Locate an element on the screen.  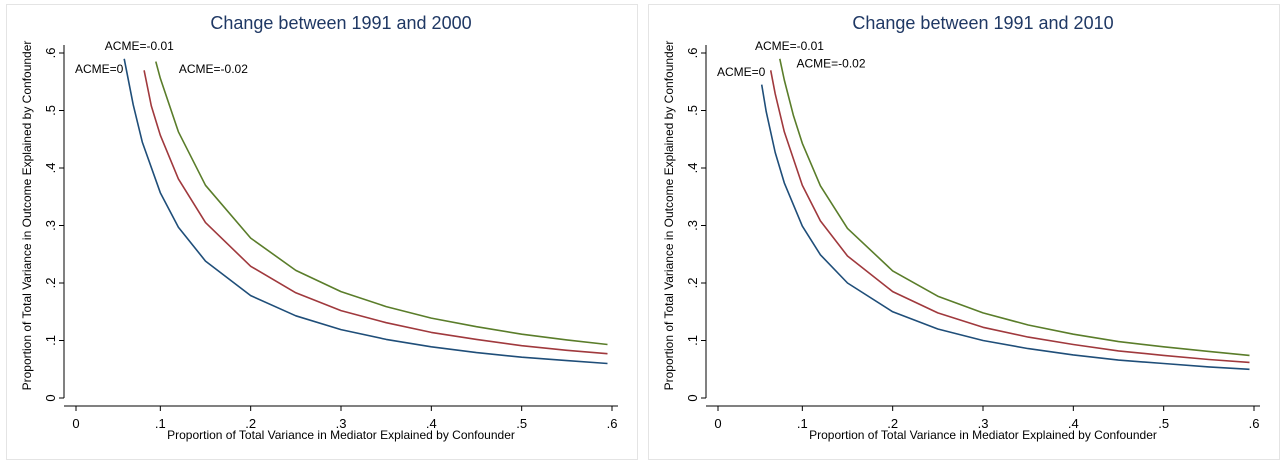
chart-title: Change between 1991 and 2010 is located at coordinates (982, 23).